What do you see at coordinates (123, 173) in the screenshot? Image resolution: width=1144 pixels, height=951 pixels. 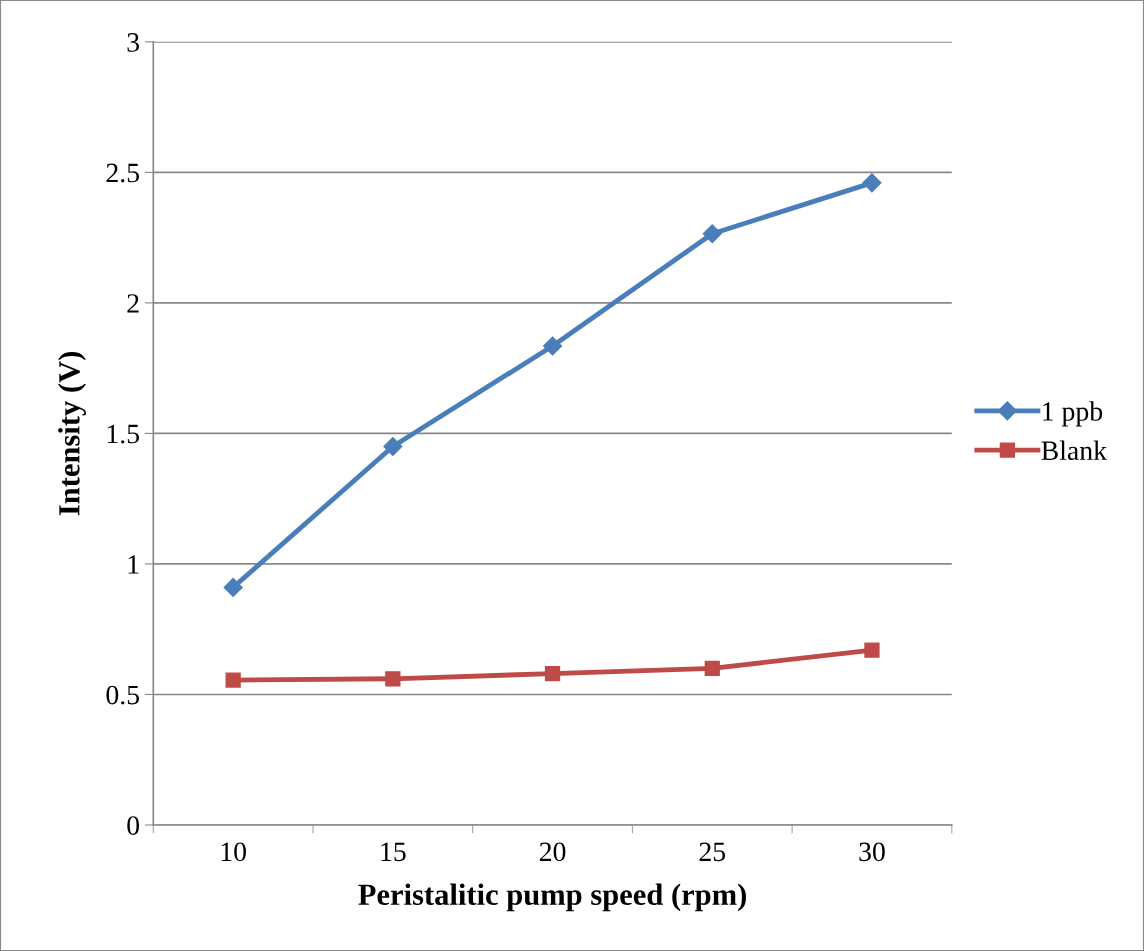 I see `y-tick-label: 2.5` at bounding box center [123, 173].